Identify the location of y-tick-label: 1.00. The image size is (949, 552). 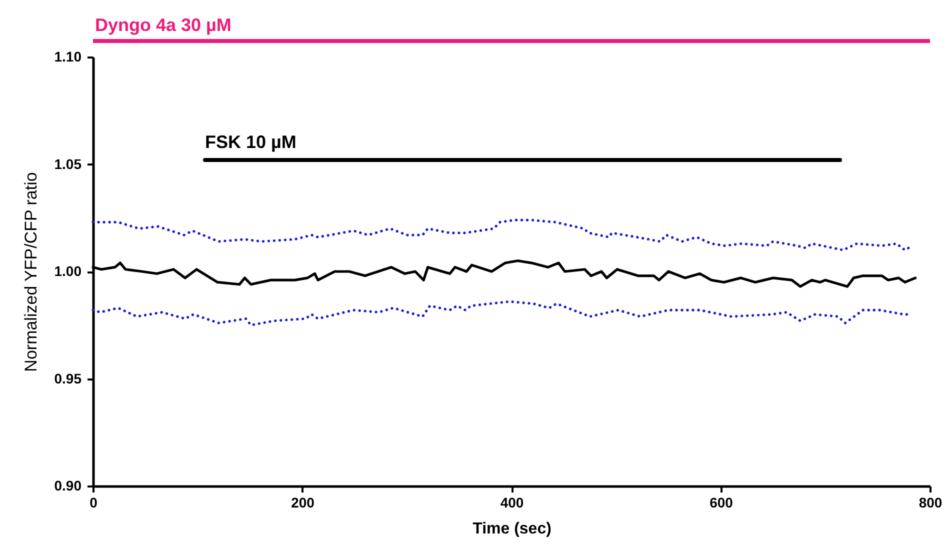
(68, 271).